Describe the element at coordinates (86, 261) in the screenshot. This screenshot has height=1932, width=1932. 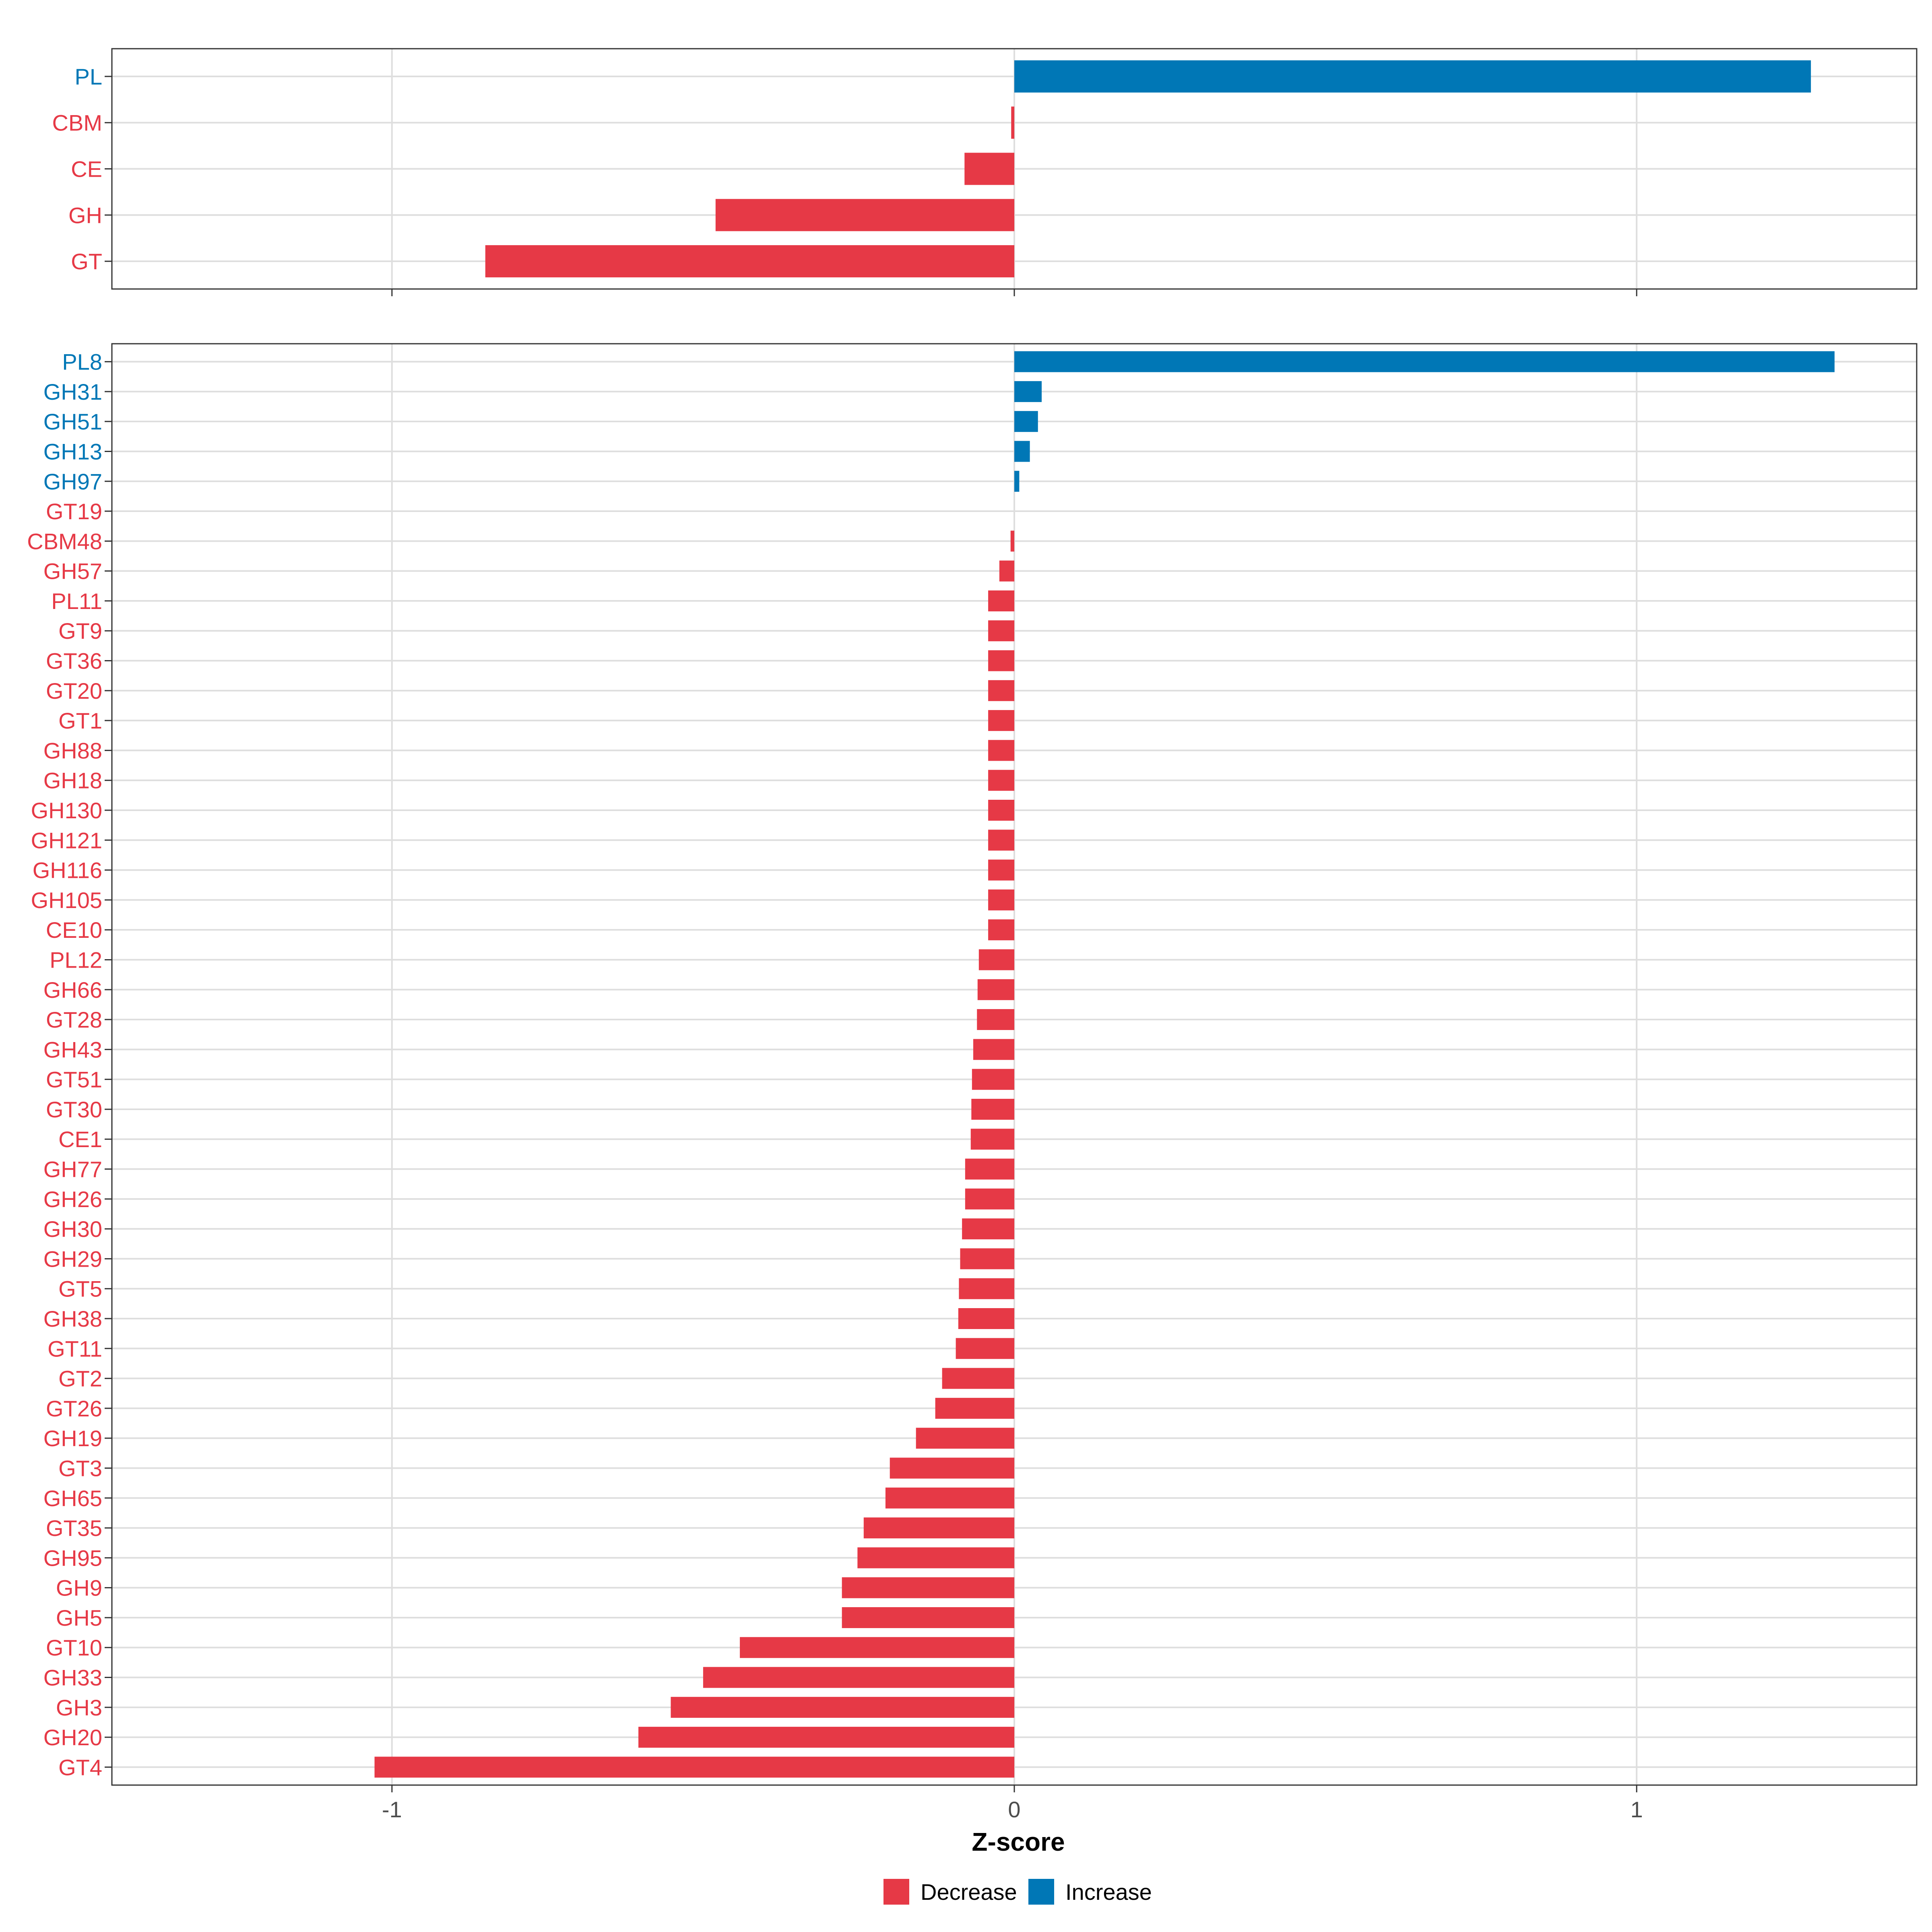
I see `y-tick-label: GT` at that location.